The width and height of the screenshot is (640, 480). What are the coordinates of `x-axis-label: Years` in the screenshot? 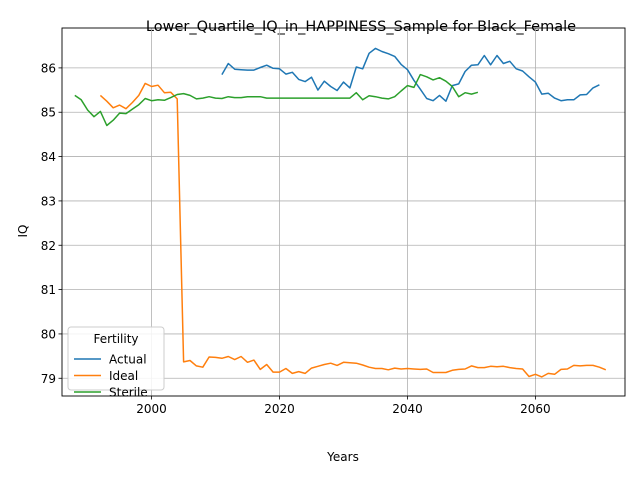 It's located at (342, 457).